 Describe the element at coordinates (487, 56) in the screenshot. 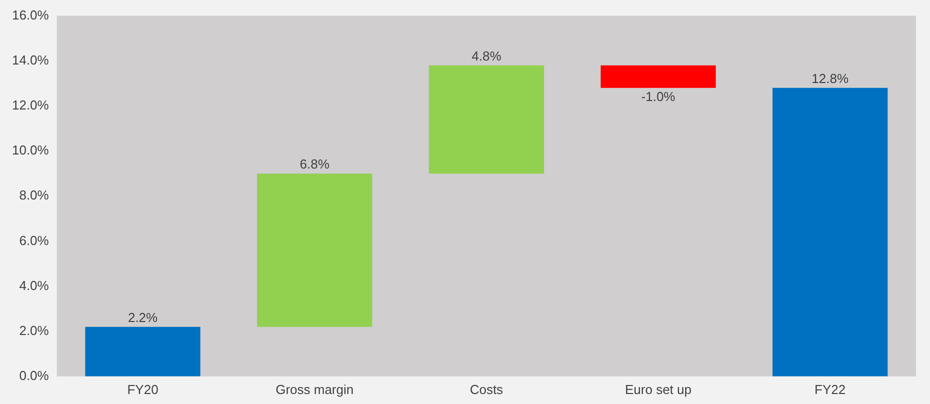

I see `data-label: 4.8%` at that location.